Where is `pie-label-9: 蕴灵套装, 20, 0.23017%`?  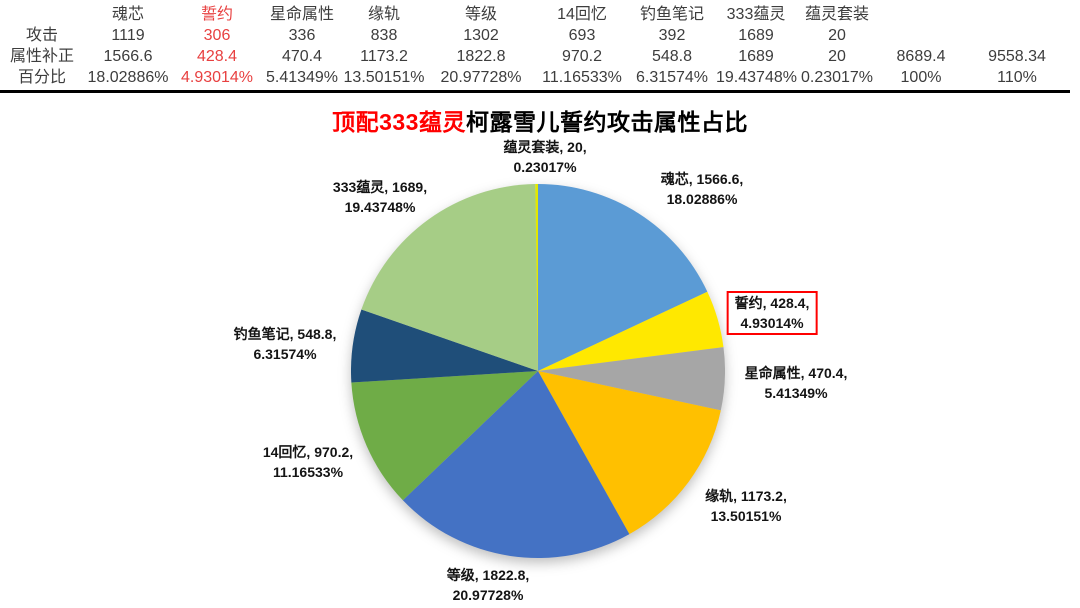 pie-label-9: 蕴灵套装, 20, 0.23017% is located at coordinates (544, 157).